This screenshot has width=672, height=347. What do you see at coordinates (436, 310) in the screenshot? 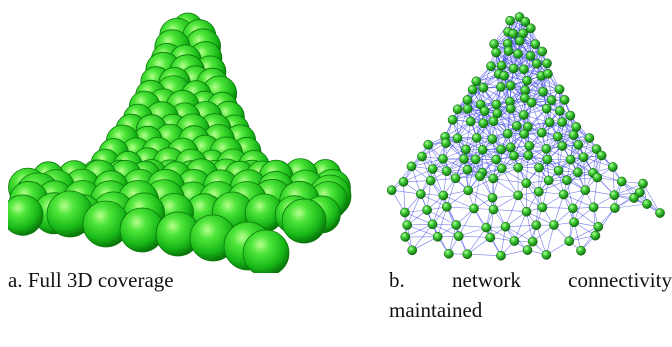
I see `caption-panel-b-line-2: maintained` at bounding box center [436, 310].